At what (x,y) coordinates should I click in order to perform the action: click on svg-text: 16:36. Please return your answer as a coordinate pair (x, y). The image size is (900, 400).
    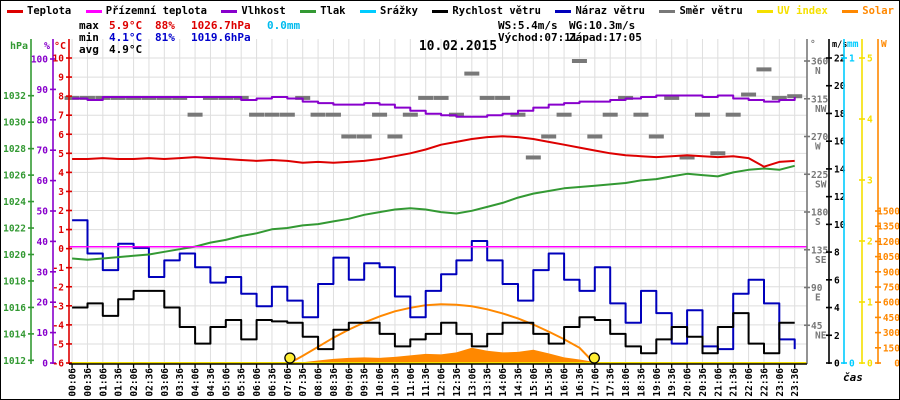
    Looking at the image, I should click on (580, 382).